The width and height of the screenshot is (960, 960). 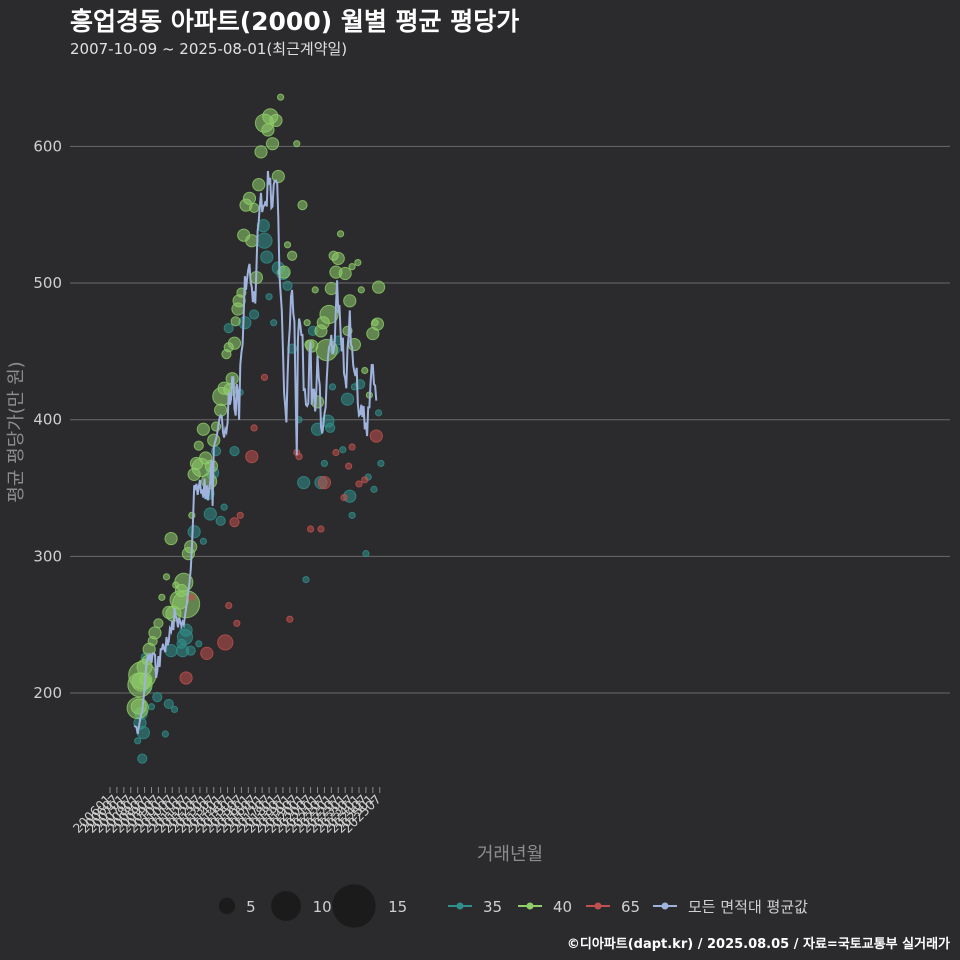 I want to click on legend-size-label: 5, so click(x=251, y=907).